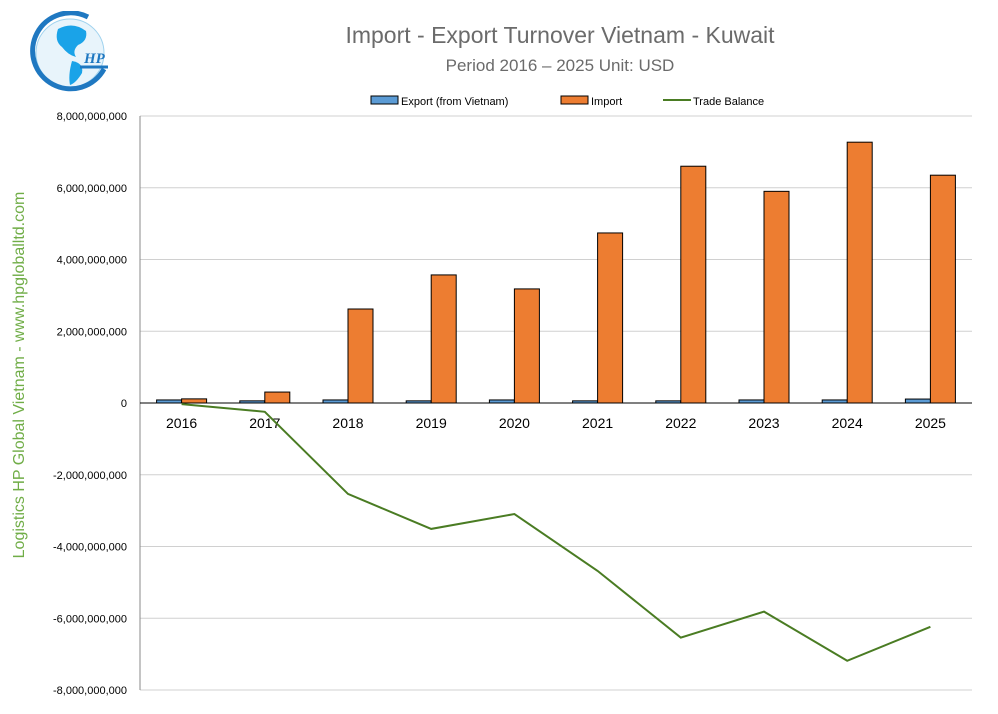  I want to click on x-tick-label: 2025, so click(930, 423).